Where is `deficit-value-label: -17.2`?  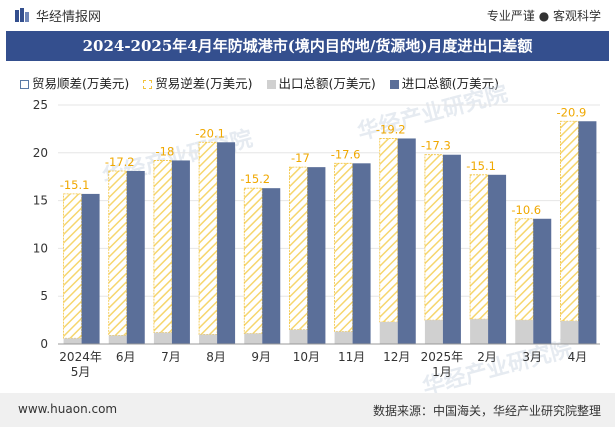
deficit-value-label: -17.2 is located at coordinates (120, 162).